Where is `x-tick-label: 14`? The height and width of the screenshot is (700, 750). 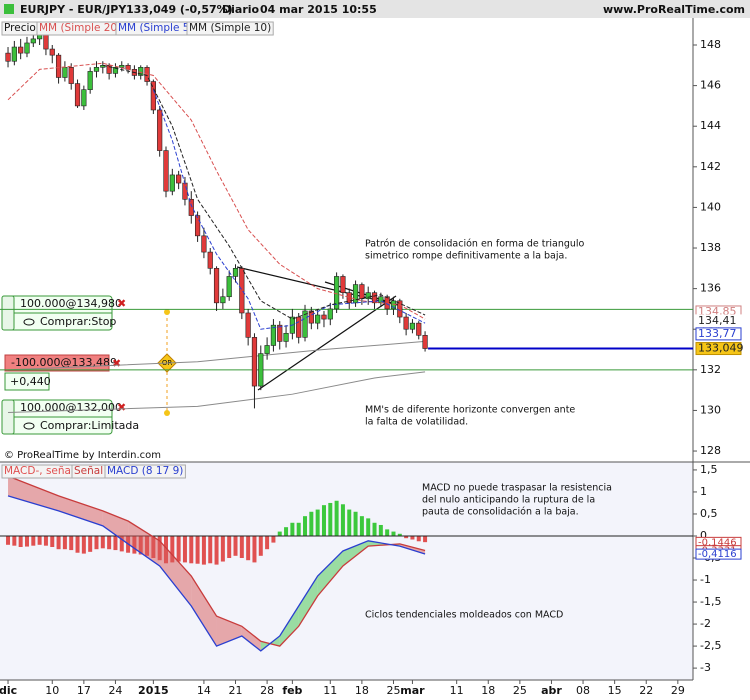 x-tick-label: 14 is located at coordinates (204, 690).